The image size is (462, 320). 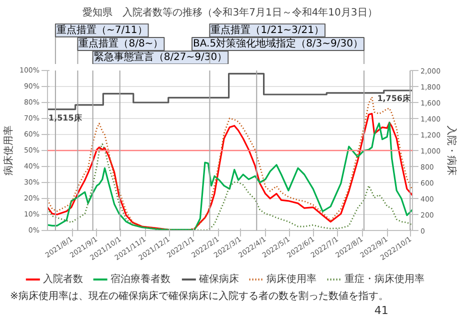 What do you see at coordinates (394, 98) in the screenshot?
I see `annotation: 1,756床` at bounding box center [394, 98].